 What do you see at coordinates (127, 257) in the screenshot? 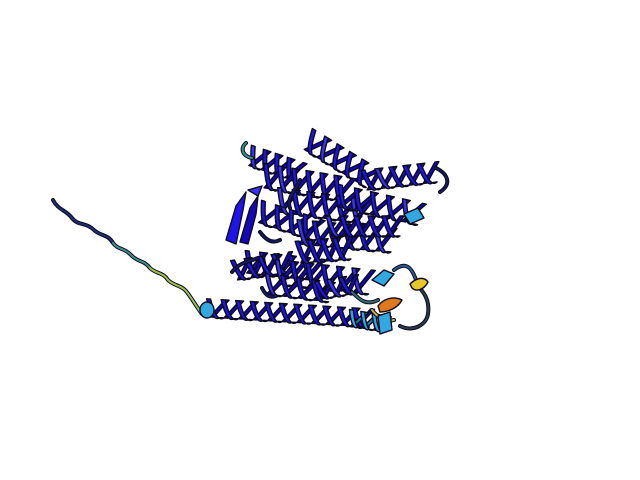
I see `n-terminal-tail` at bounding box center [127, 257].